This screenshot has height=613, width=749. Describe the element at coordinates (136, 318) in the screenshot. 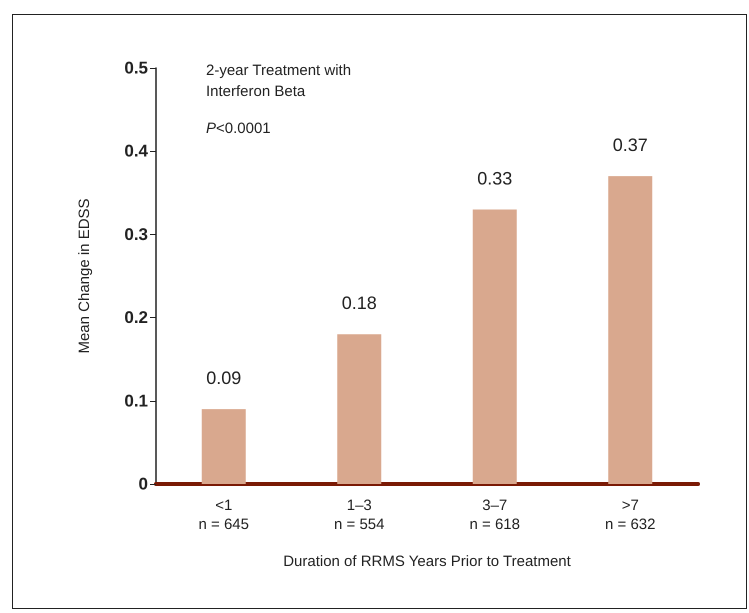

I see `y-tick-label: 0.2` at that location.